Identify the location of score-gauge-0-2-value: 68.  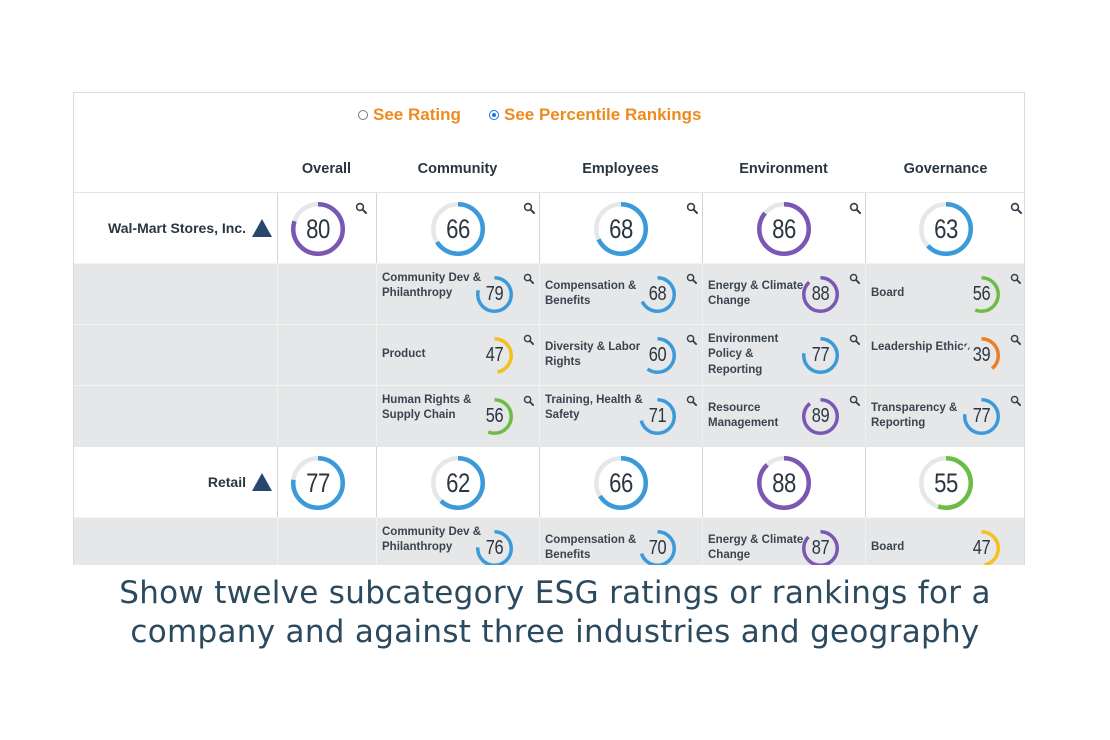
(620, 228).